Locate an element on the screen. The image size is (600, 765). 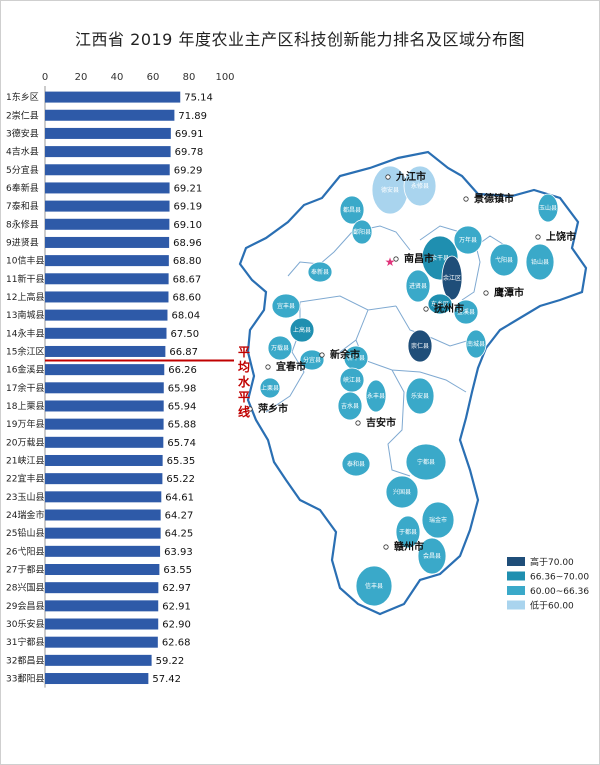
map-county-label: 金溪县 is located at coordinates (466, 312).